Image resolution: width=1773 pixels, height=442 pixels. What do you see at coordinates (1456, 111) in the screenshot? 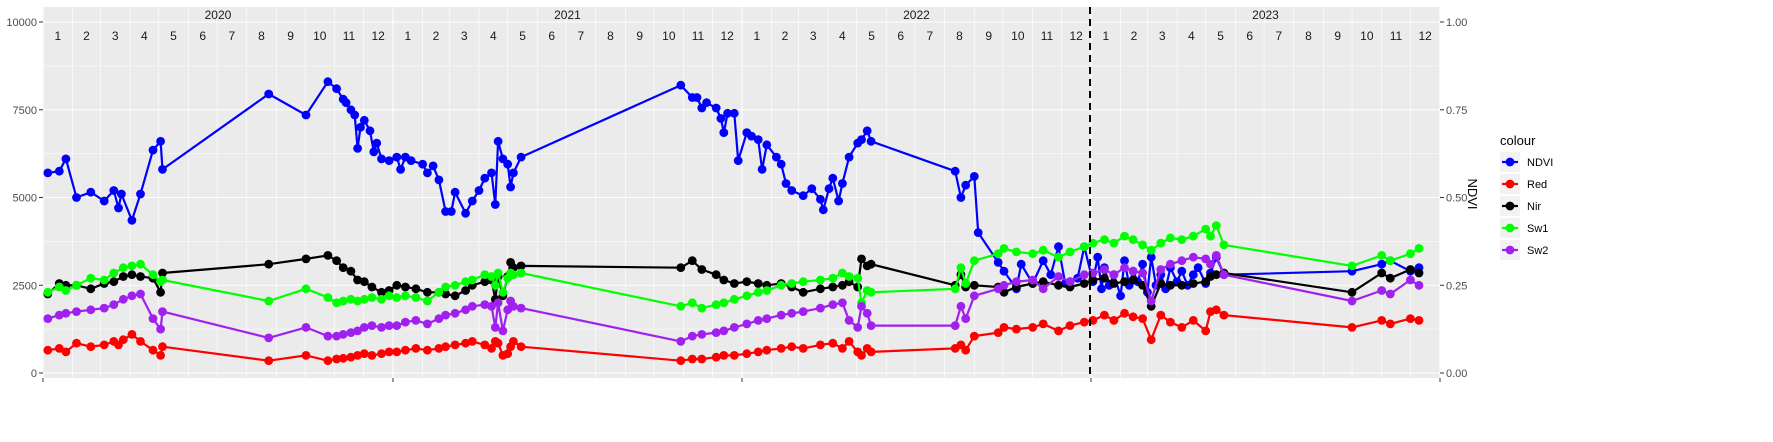
I see `y-right-tick-label: 0.75` at bounding box center [1456, 111].